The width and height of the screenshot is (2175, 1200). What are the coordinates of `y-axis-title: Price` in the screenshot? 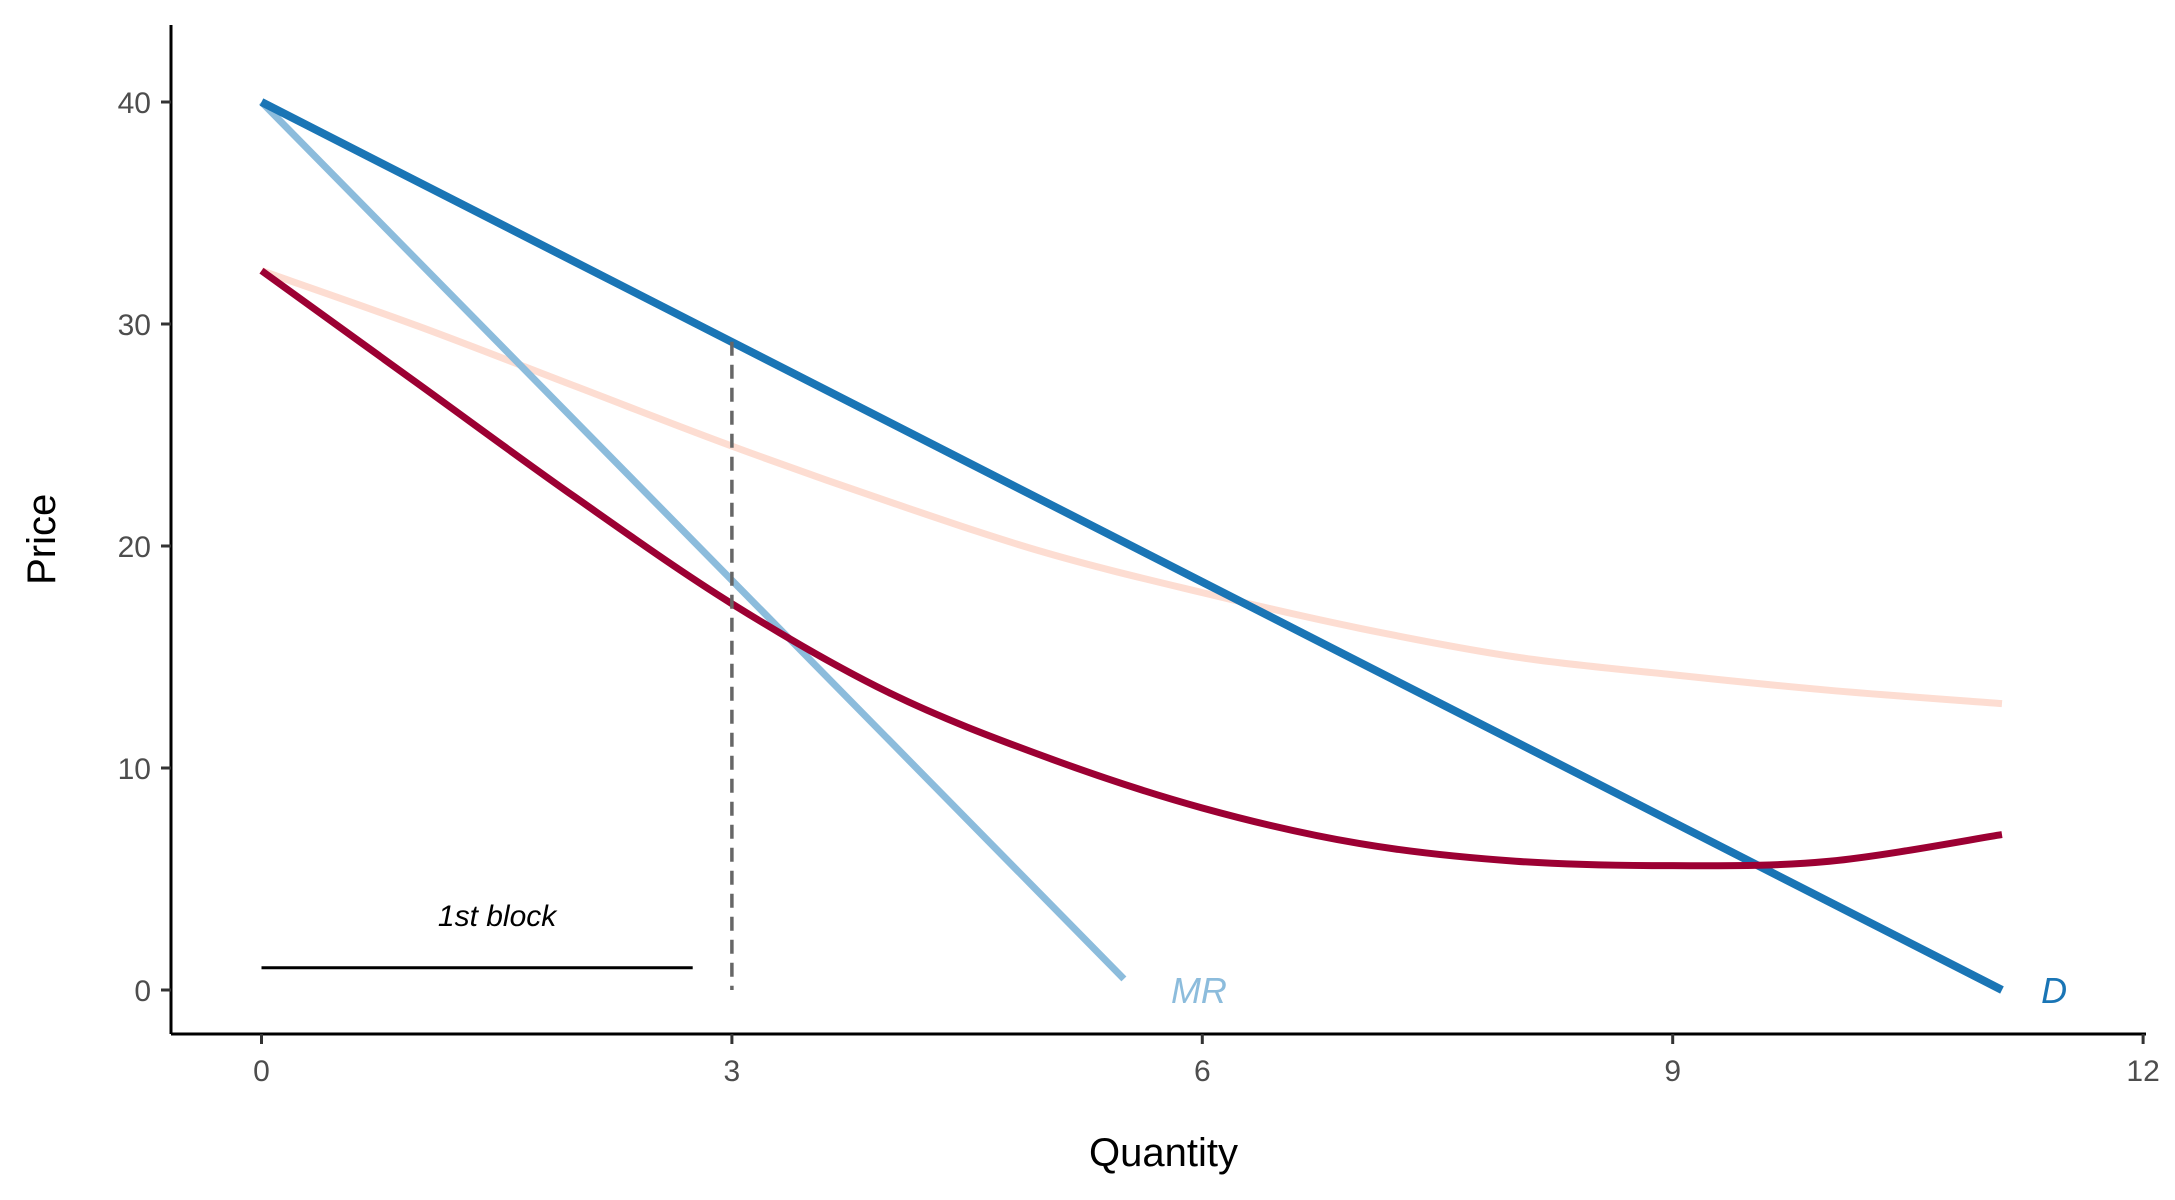 It's located at (42, 539).